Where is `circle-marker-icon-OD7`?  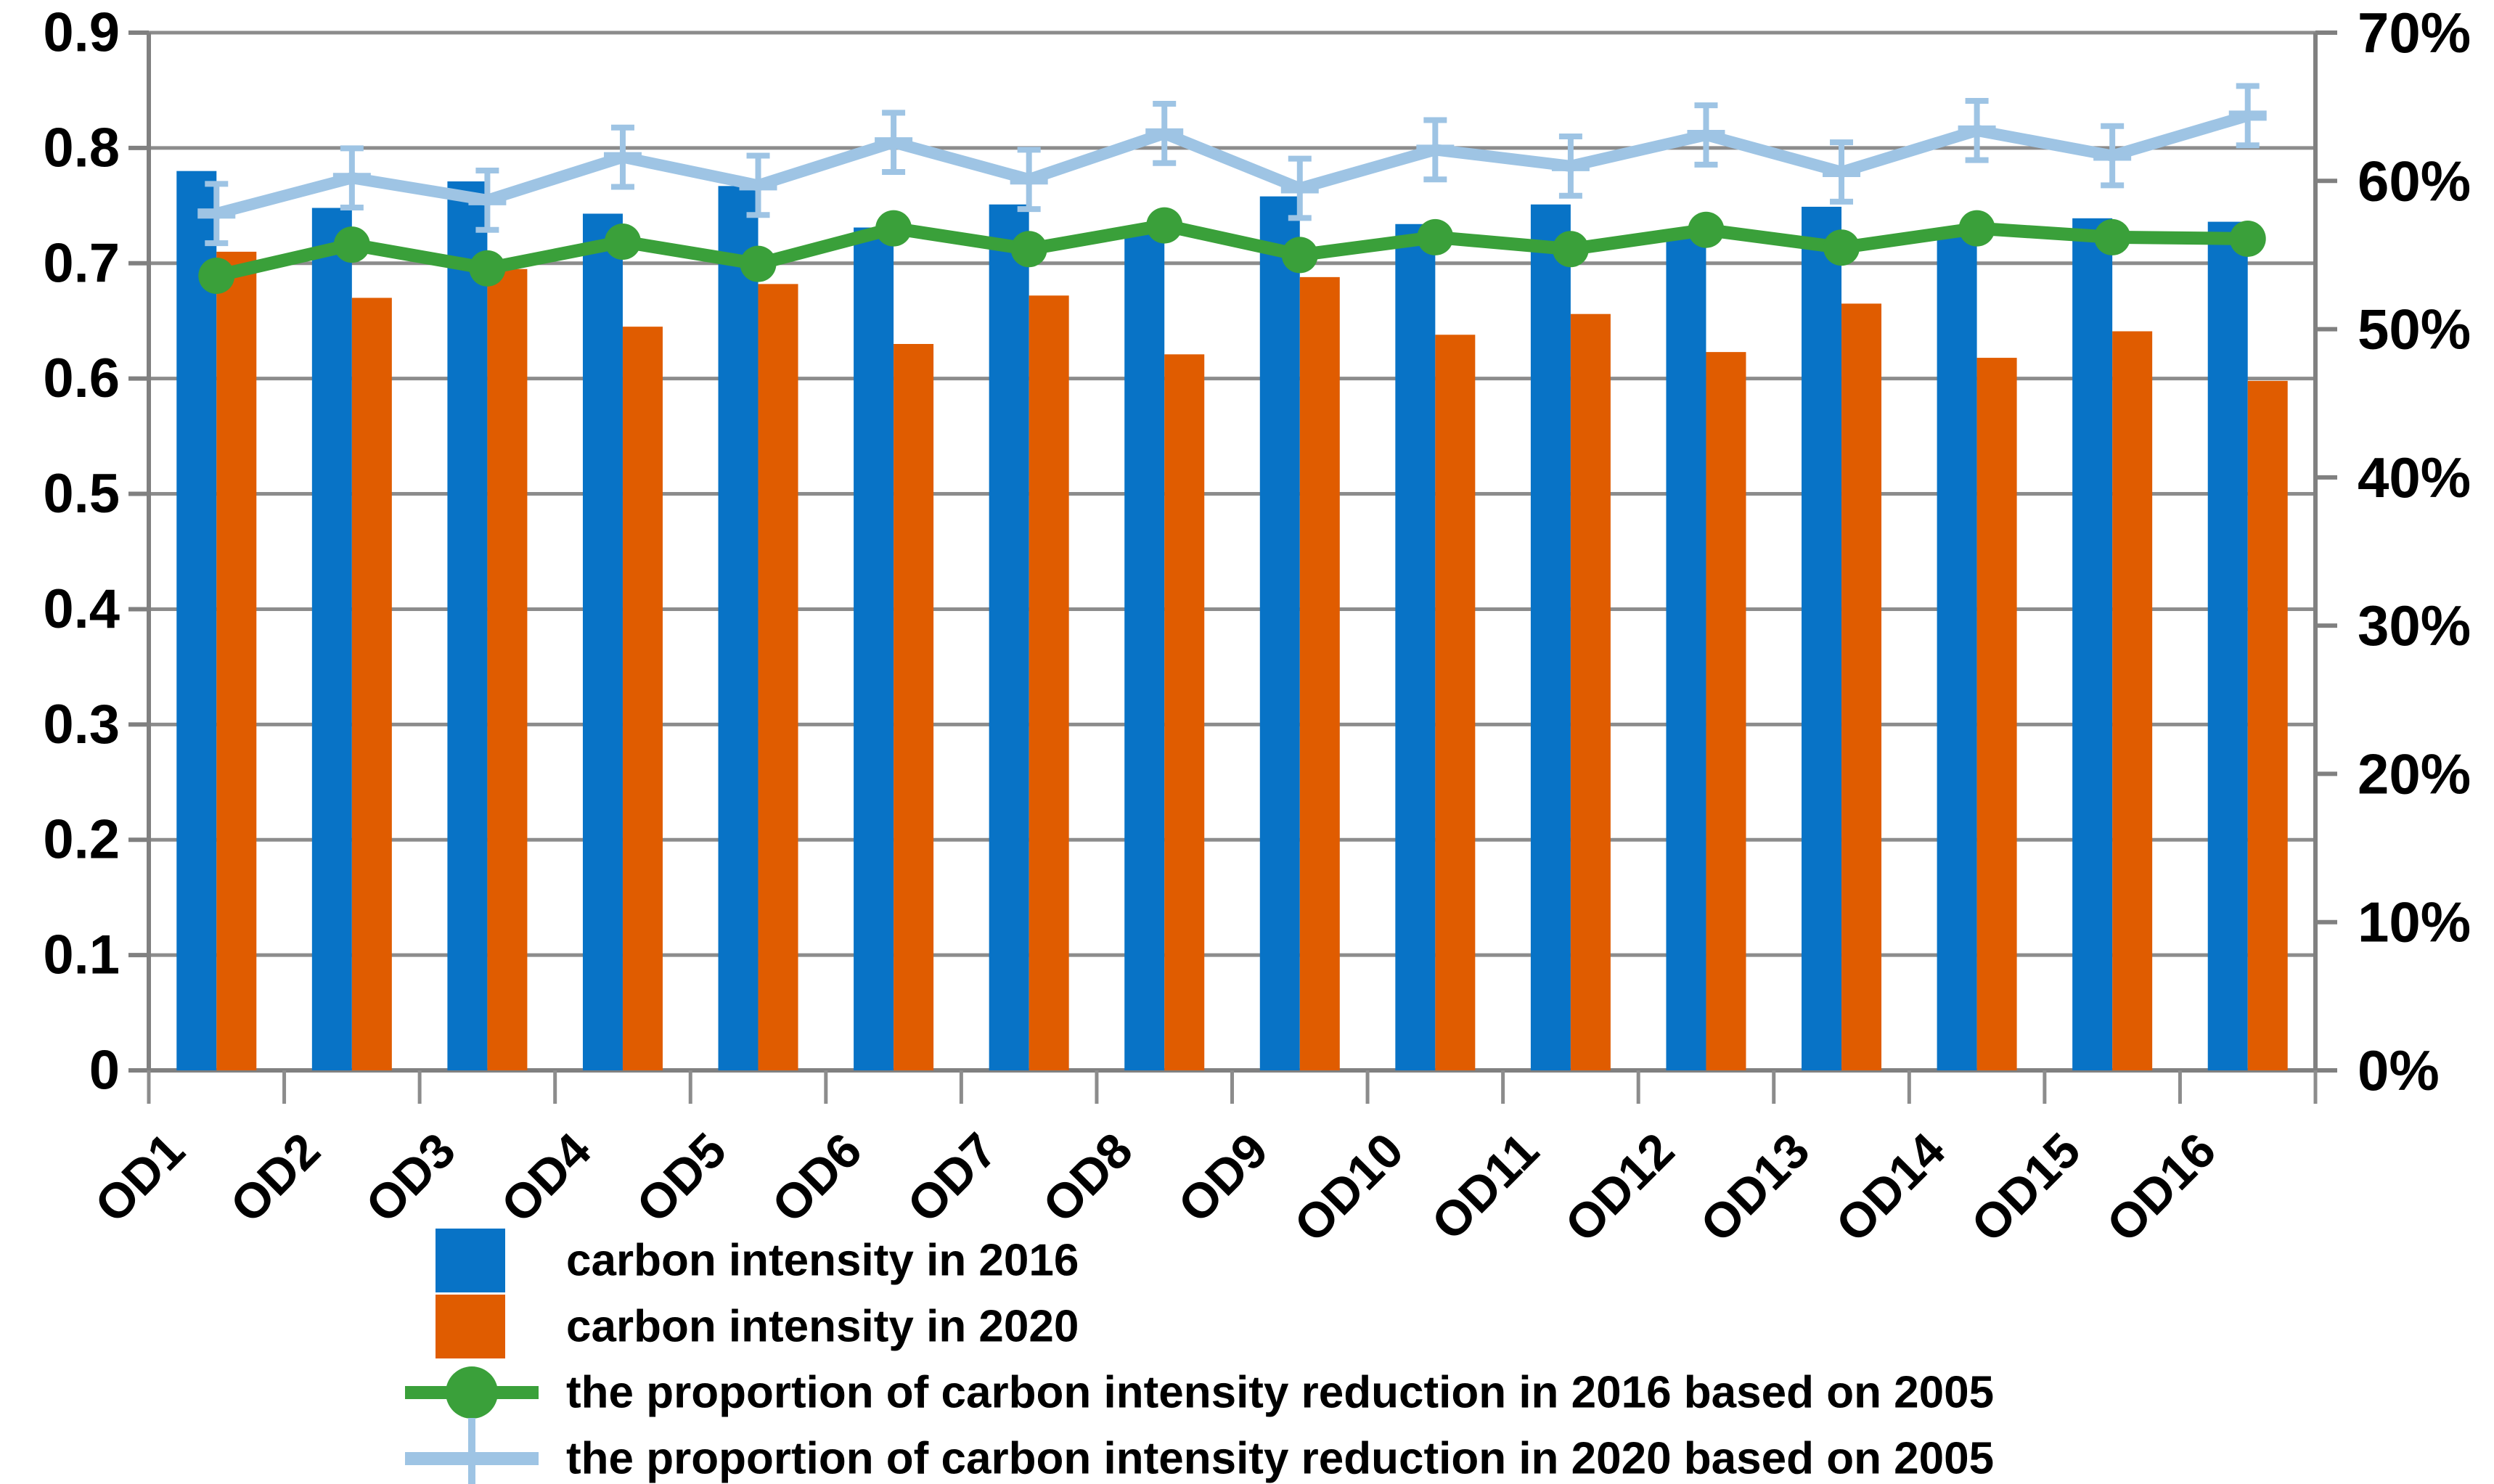
circle-marker-icon-OD7 is located at coordinates (1028, 249).